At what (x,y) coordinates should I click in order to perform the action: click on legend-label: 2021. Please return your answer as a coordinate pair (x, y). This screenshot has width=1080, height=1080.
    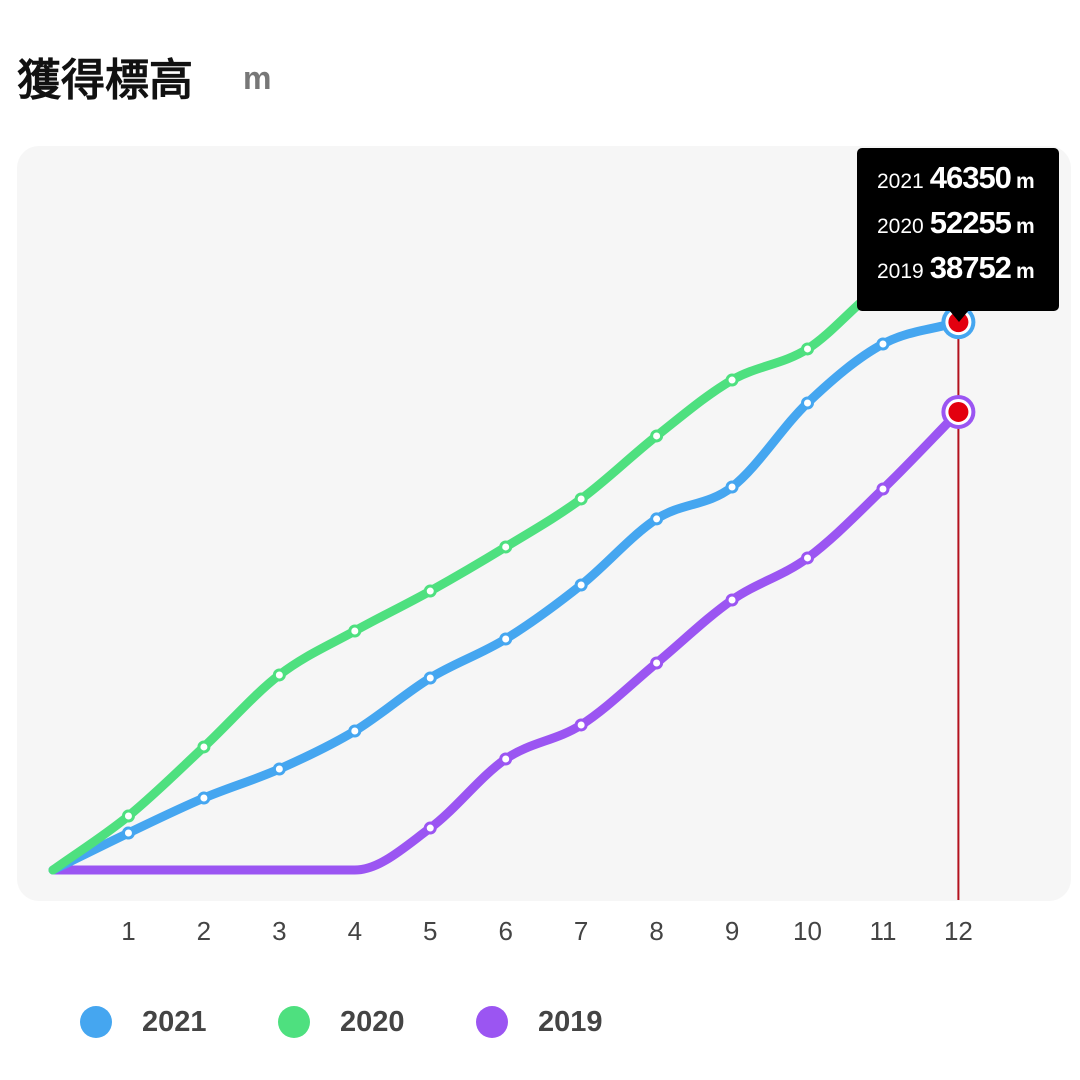
    Looking at the image, I should click on (174, 1021).